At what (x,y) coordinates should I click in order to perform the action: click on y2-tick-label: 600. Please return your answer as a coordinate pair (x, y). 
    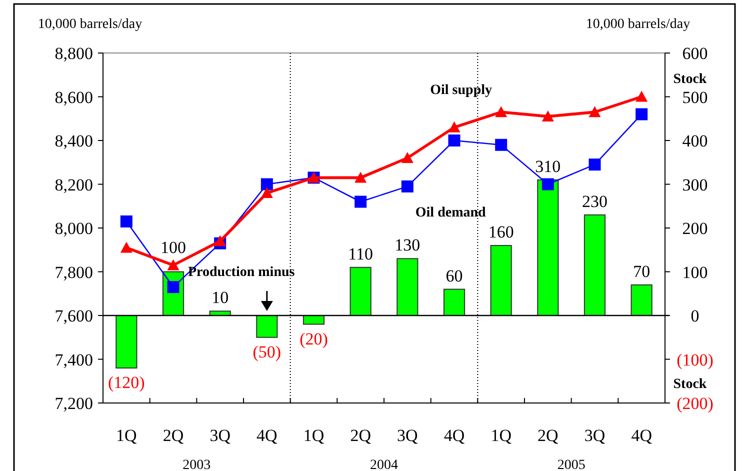
    Looking at the image, I should click on (695, 53).